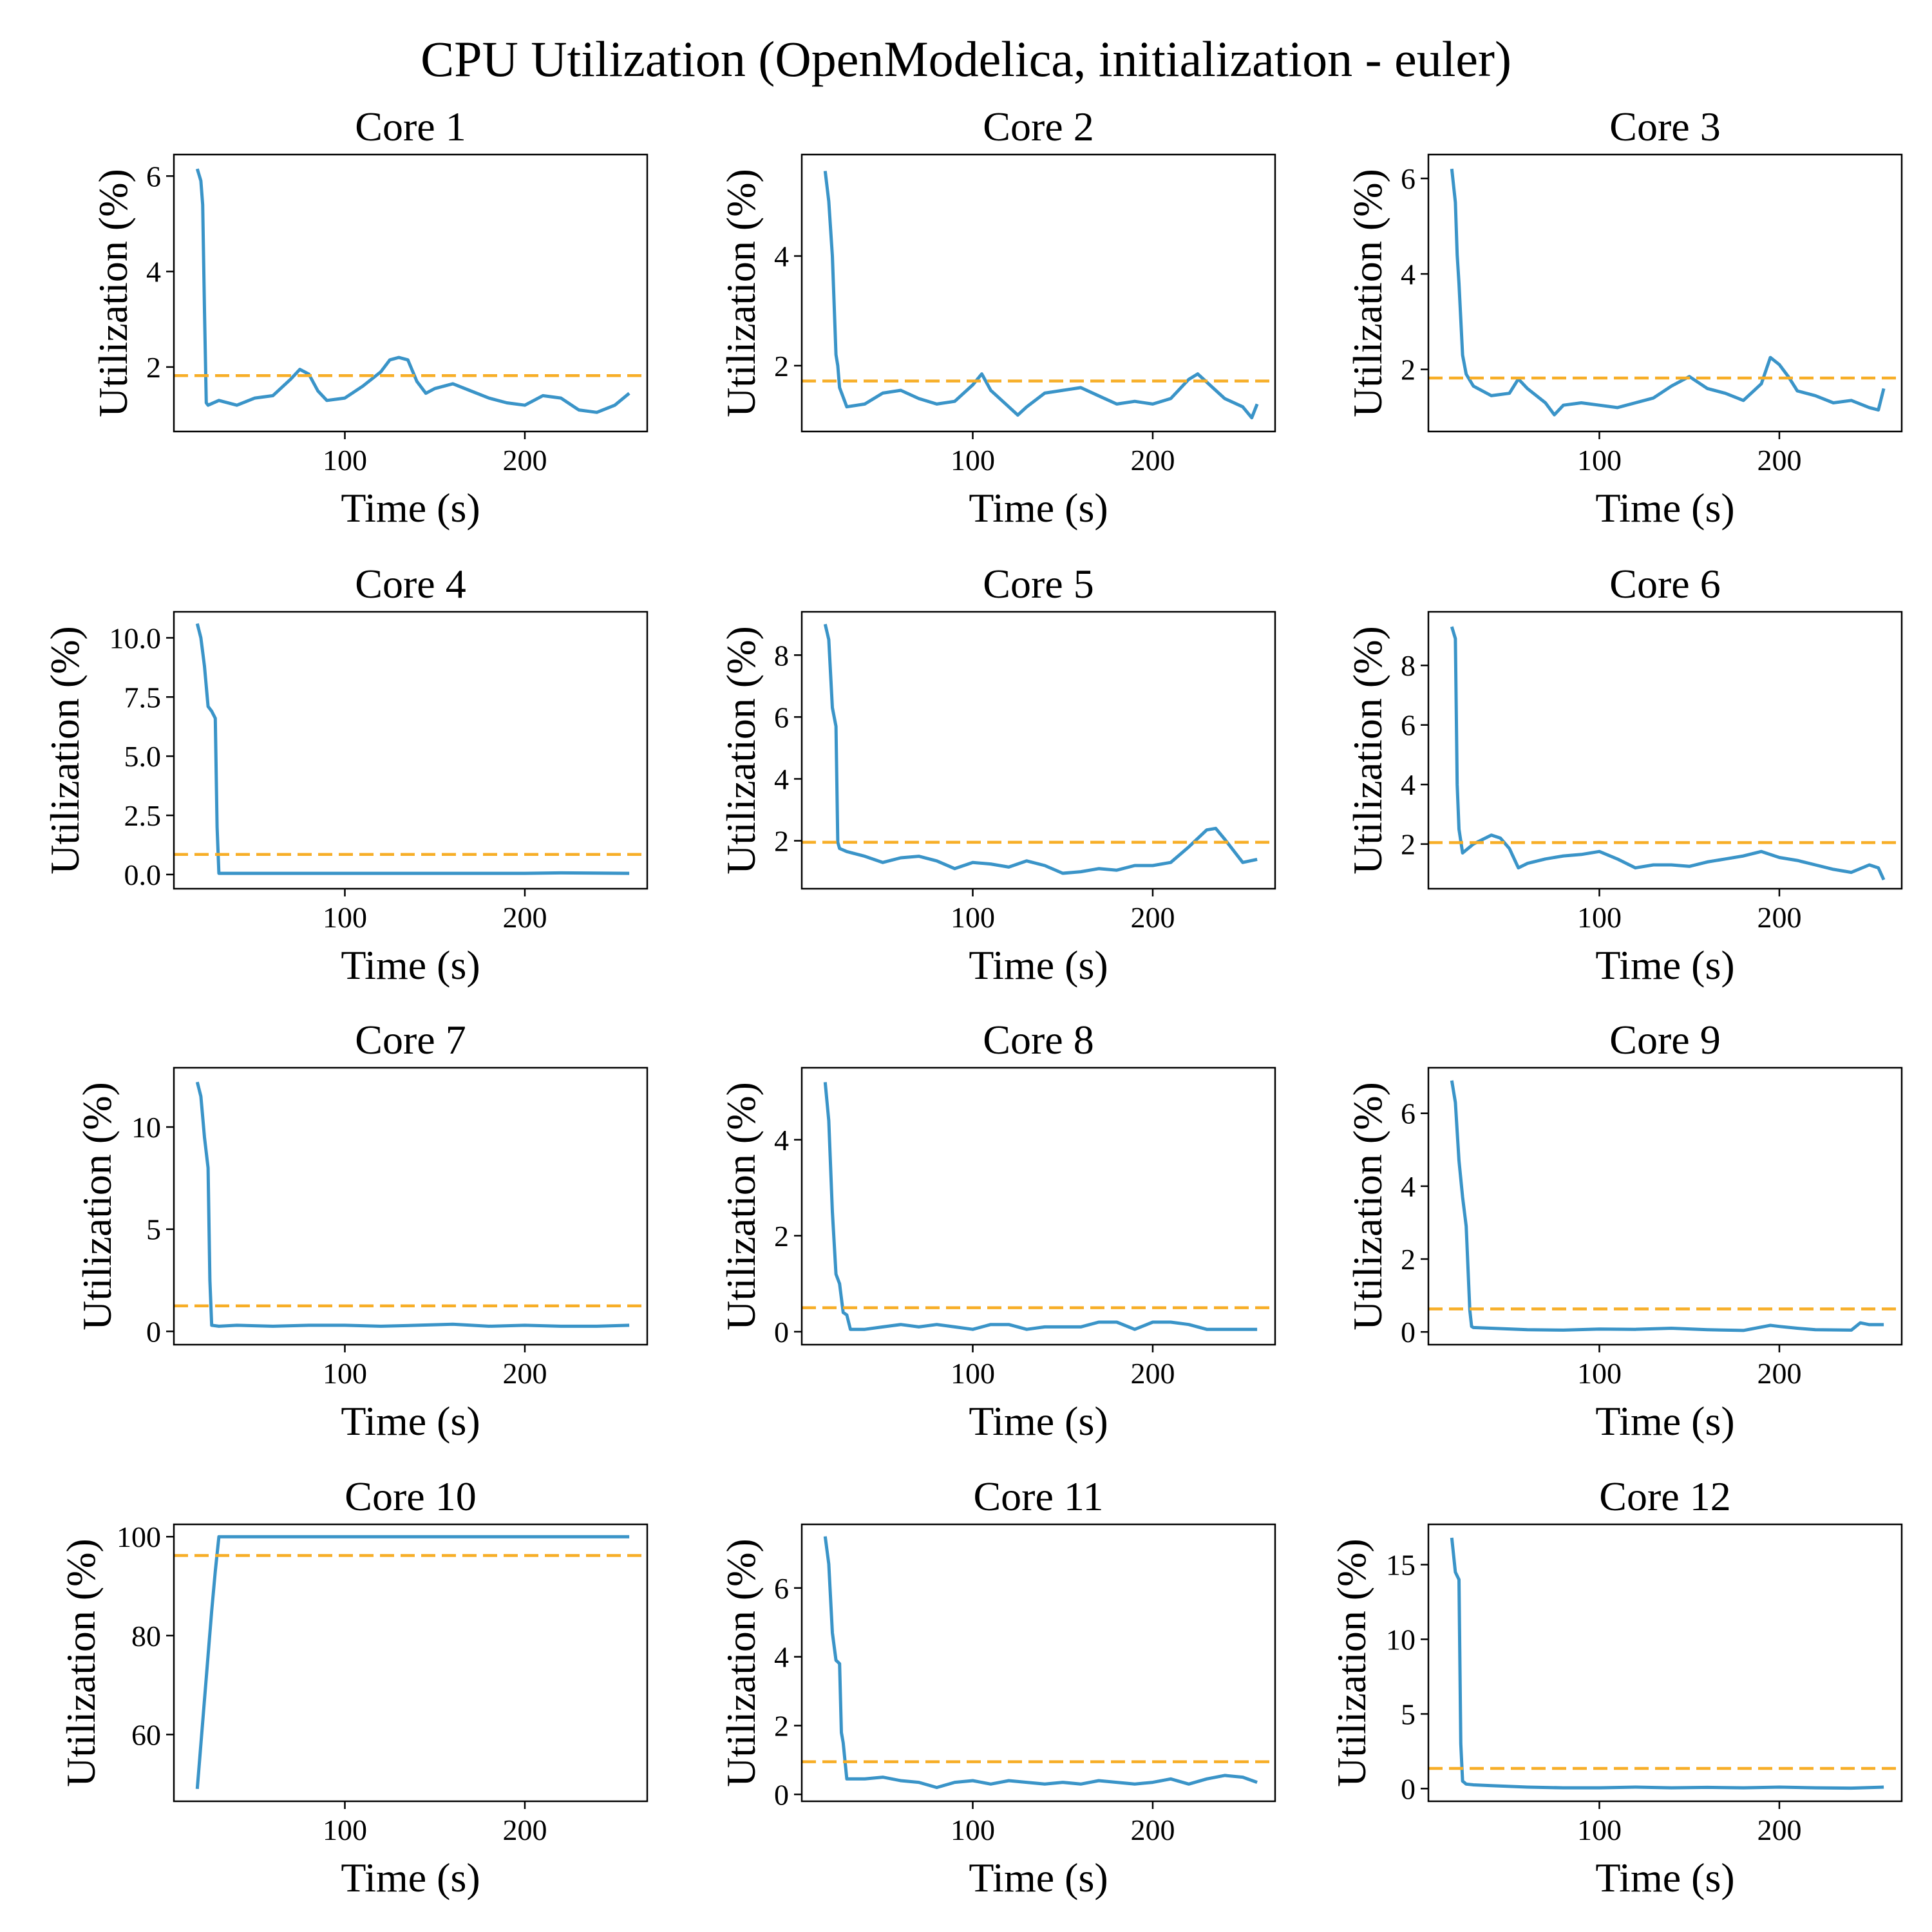 Image resolution: width=1932 pixels, height=1932 pixels. Describe the element at coordinates (411, 1040) in the screenshot. I see `subplot-title: Core 7` at that location.